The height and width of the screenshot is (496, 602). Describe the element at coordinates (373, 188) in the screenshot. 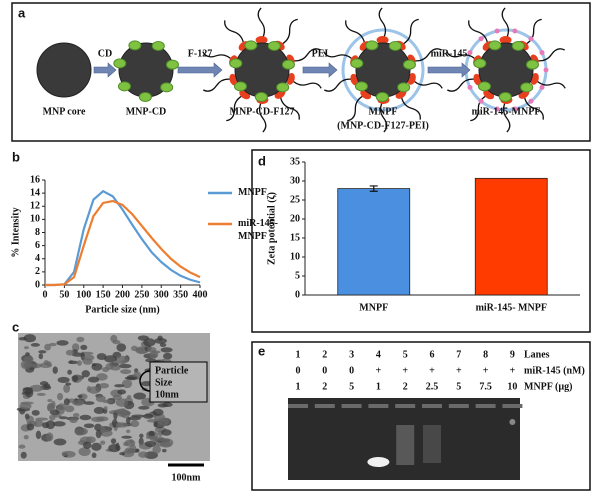

I see `error-bar` at that location.